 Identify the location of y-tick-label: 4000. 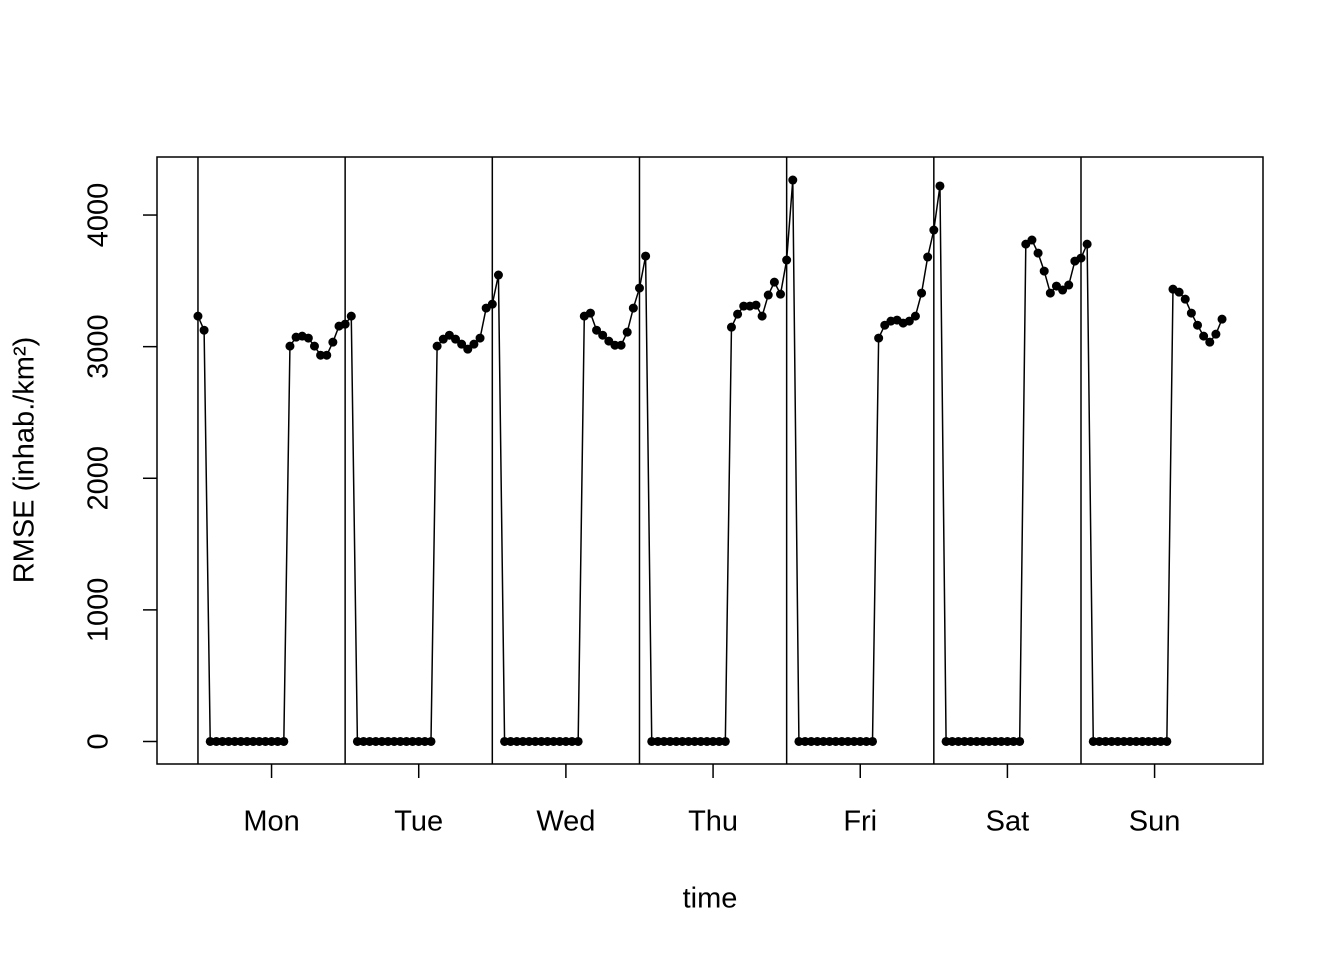
(99, 215).